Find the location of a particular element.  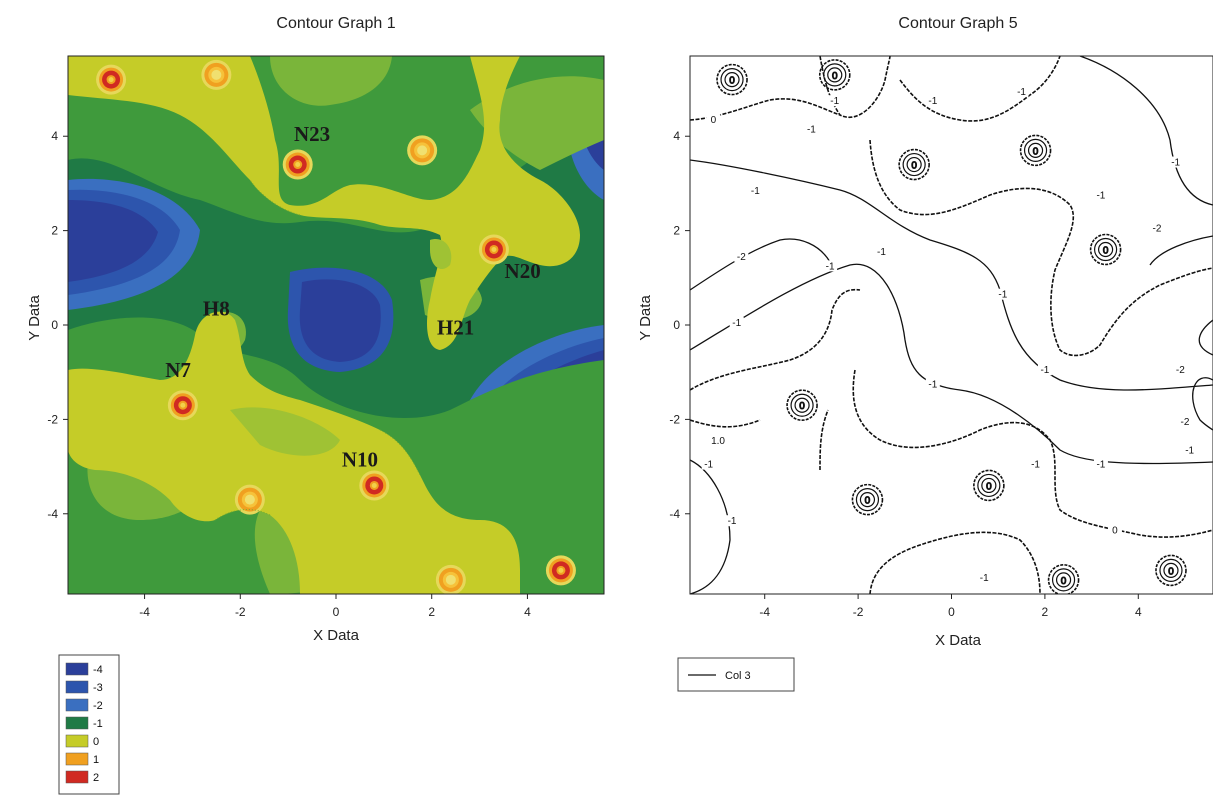

annotation-n7: N7 is located at coordinates (178, 370).